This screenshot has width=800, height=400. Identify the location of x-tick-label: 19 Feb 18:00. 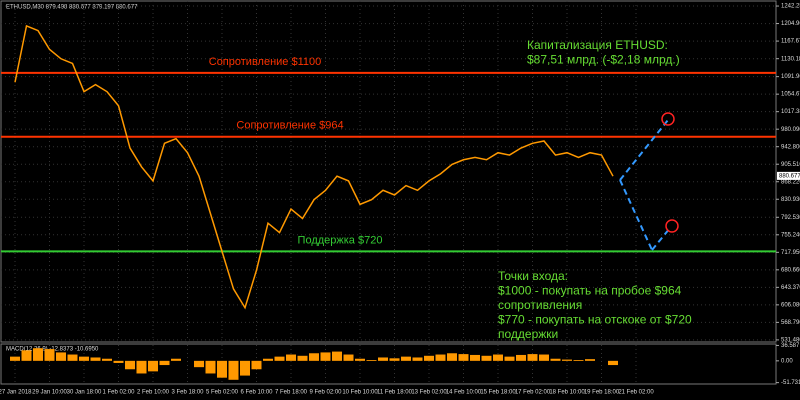
(602, 393).